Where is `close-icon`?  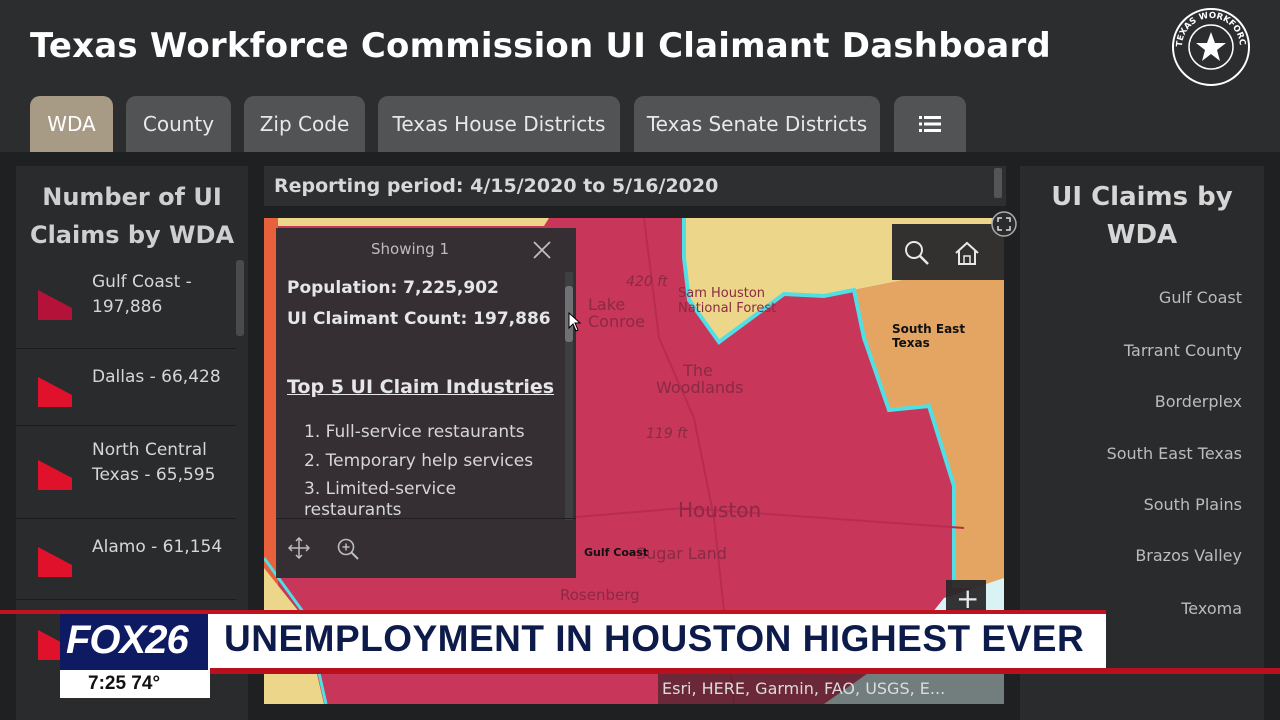
close-icon is located at coordinates (542, 250).